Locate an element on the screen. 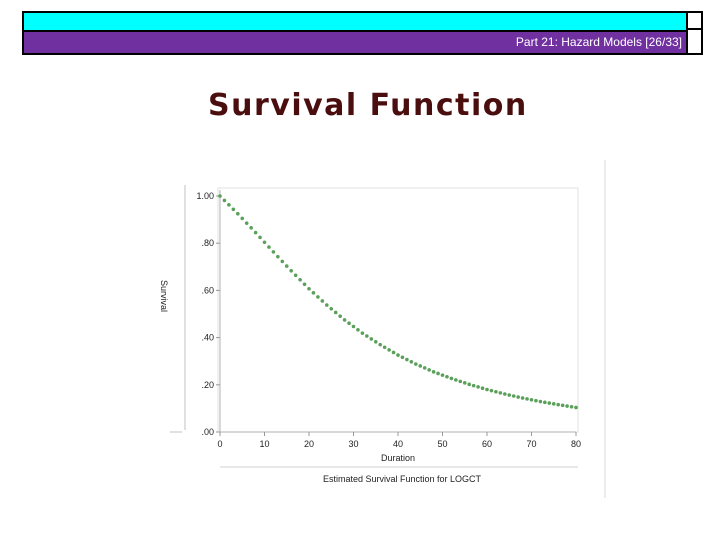 The height and width of the screenshot is (540, 720). y-tick-label: .20 is located at coordinates (207, 385).